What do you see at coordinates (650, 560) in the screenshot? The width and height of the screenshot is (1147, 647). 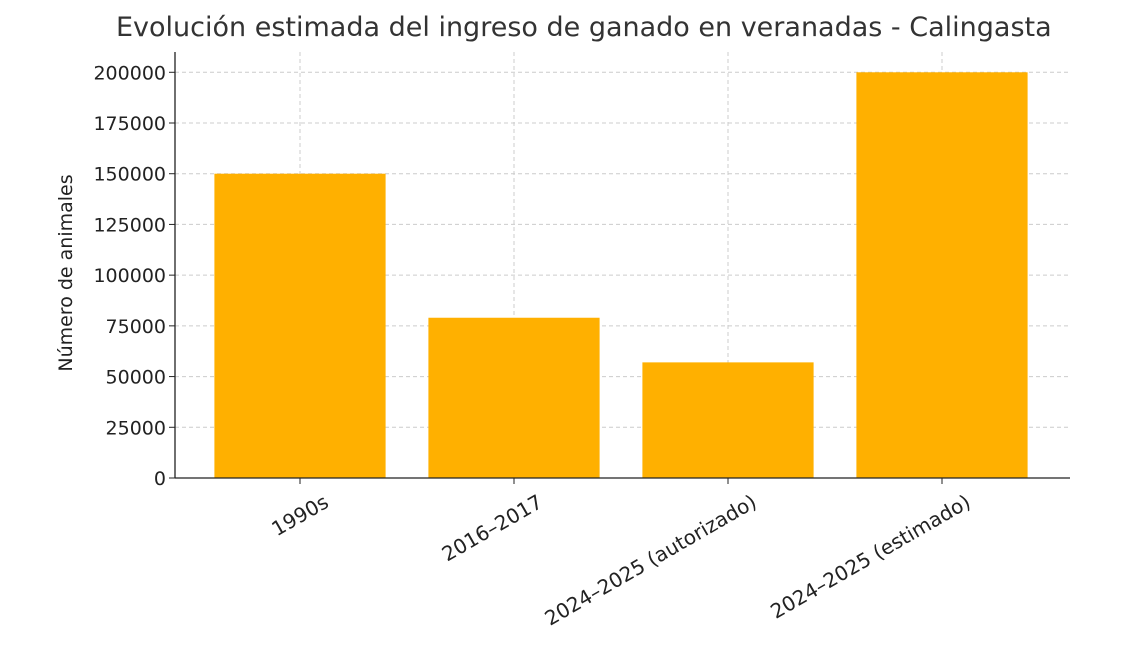 I see `x-tick-label: 2024–2025 (autorizado)` at bounding box center [650, 560].